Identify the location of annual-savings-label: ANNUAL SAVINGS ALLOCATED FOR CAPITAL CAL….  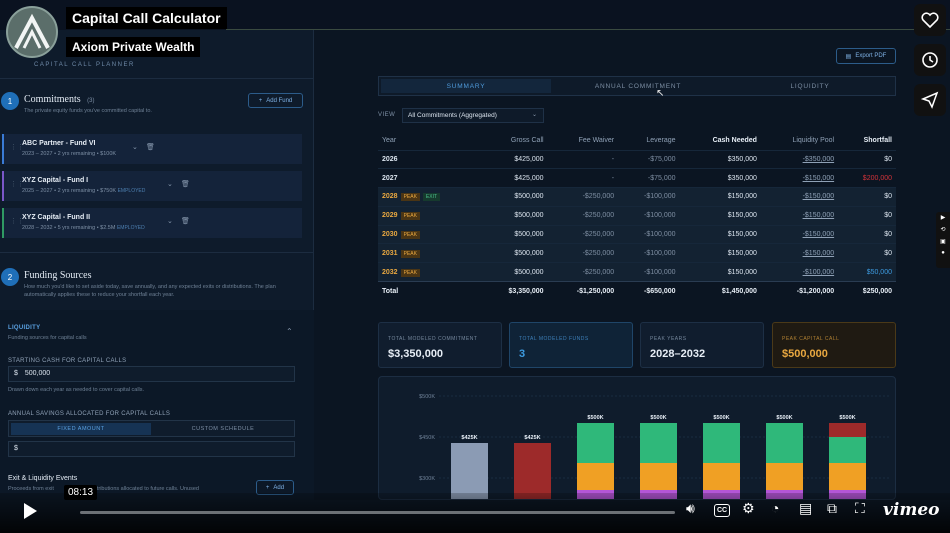
(89, 414).